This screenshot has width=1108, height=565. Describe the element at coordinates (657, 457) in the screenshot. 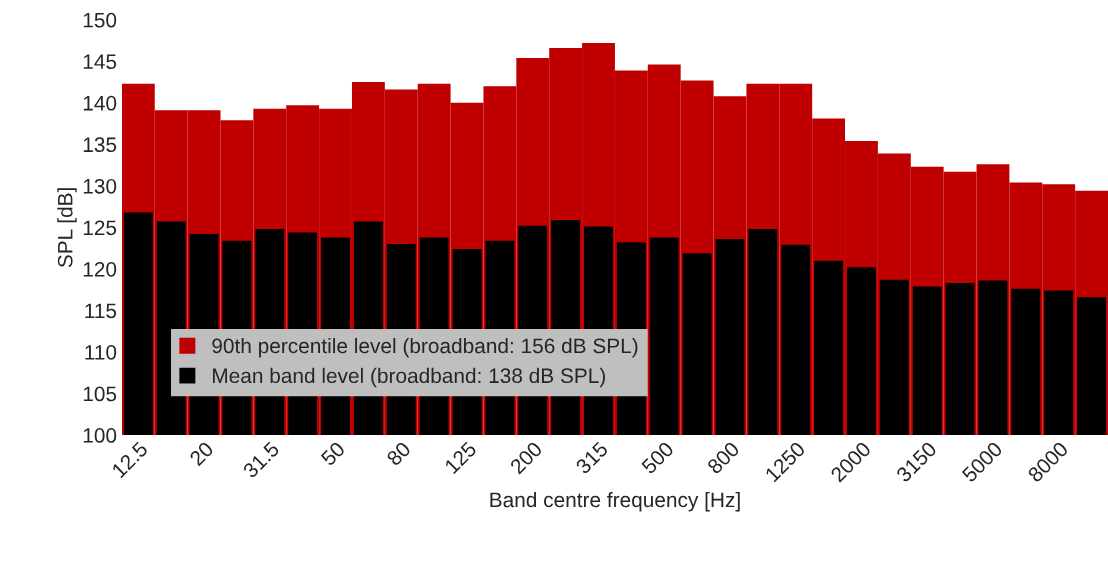

I see `x-tick-label: 500` at that location.